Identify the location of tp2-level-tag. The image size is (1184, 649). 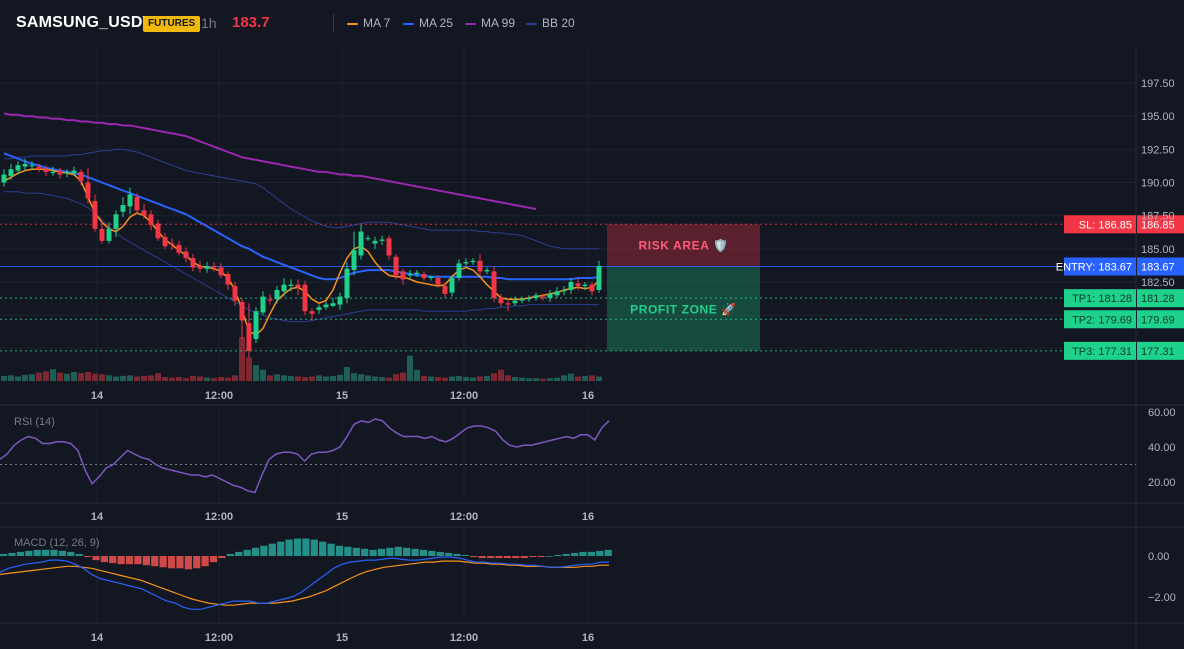
(1100, 319).